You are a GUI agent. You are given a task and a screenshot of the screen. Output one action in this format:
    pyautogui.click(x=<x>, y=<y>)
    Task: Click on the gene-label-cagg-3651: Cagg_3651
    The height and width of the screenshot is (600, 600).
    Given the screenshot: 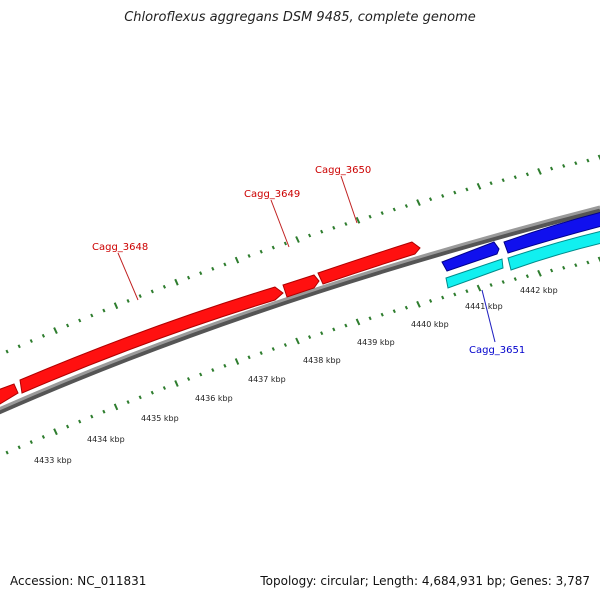 What is the action you would take?
    pyautogui.click(x=497, y=350)
    